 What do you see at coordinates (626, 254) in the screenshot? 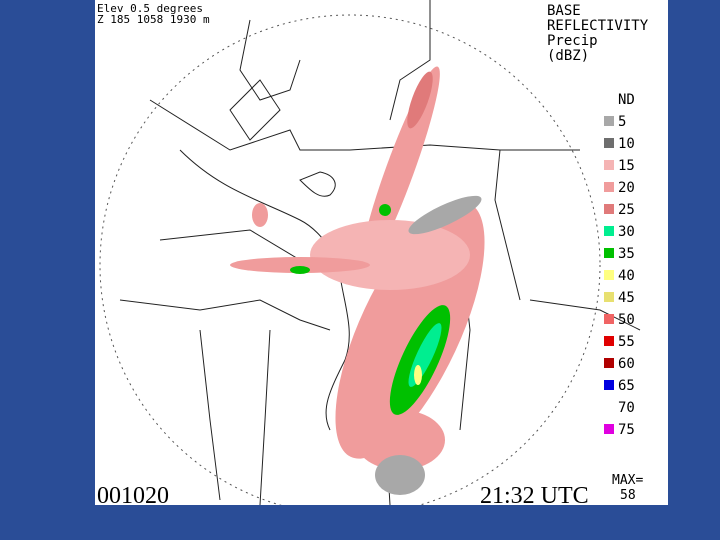
I see `legend-label: 35` at bounding box center [626, 254].